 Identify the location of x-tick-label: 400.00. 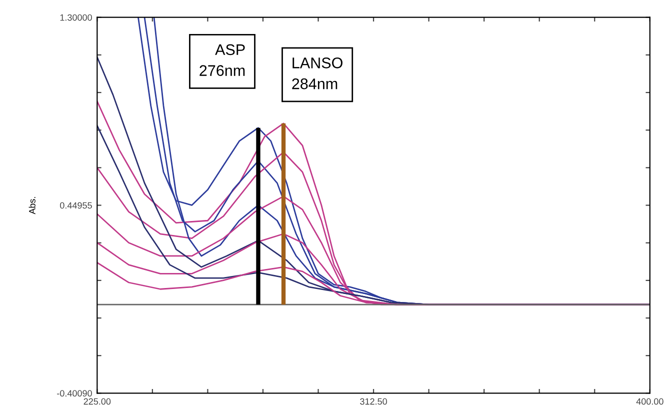
(650, 401).